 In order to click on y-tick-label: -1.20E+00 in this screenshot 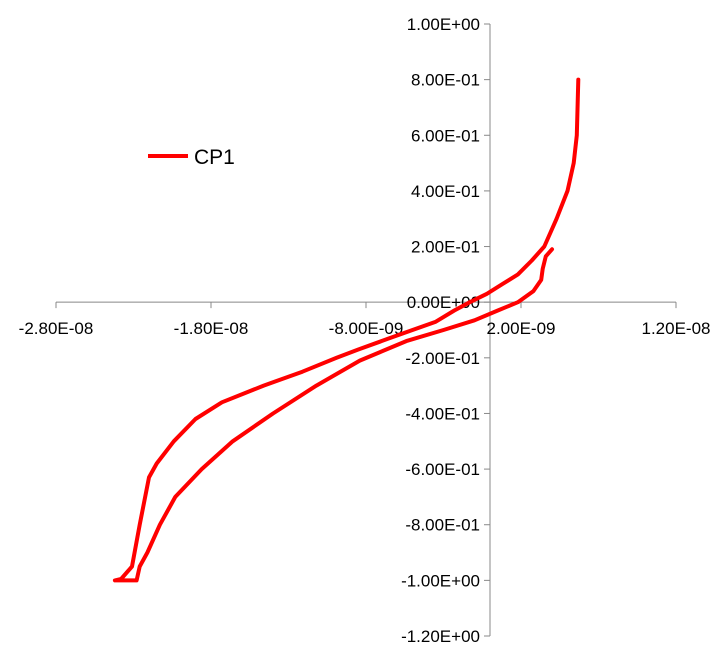, I will do `click(440, 636)`.